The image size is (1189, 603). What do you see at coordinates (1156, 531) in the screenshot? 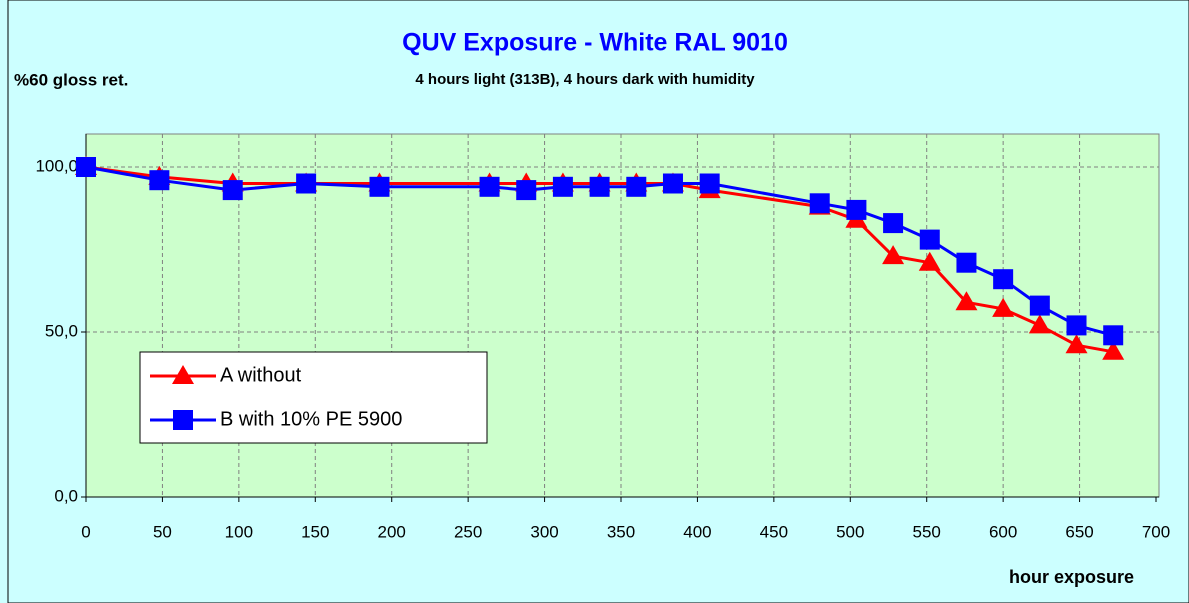
I see `x-tick-label: 700` at bounding box center [1156, 531].